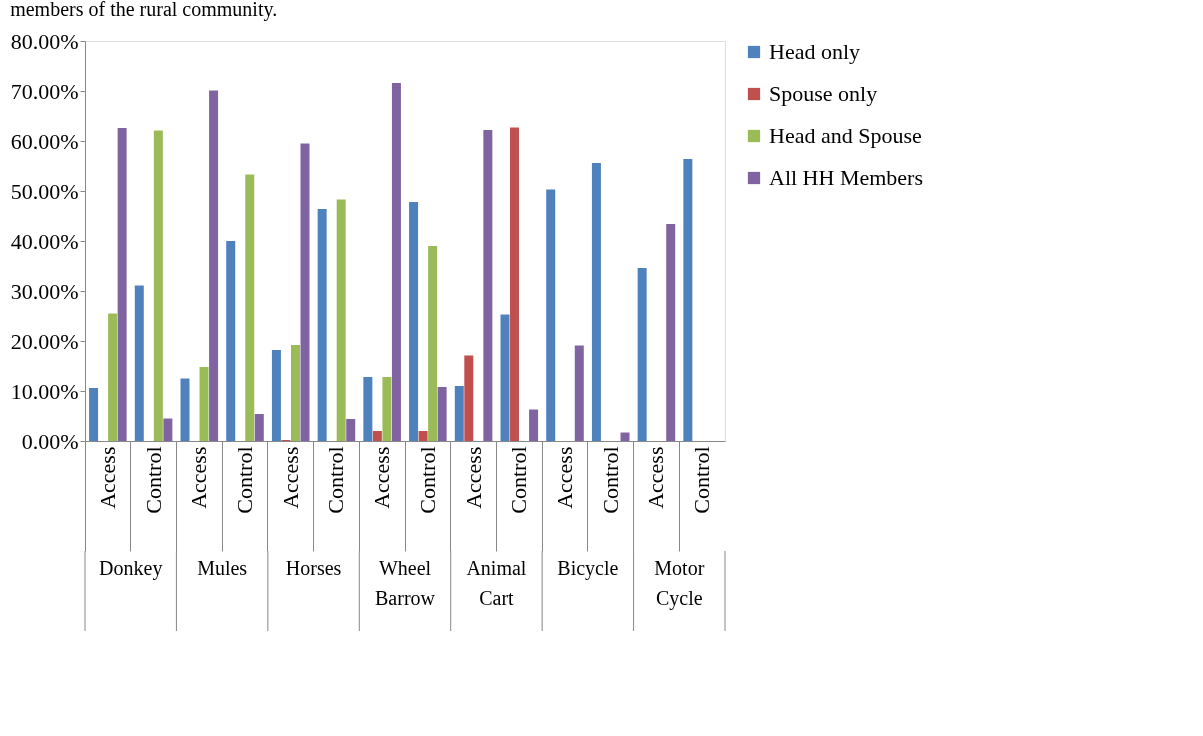 The height and width of the screenshot is (736, 1203). Describe the element at coordinates (44, 391) in the screenshot. I see `y-tick-label: 10.00%` at that location.